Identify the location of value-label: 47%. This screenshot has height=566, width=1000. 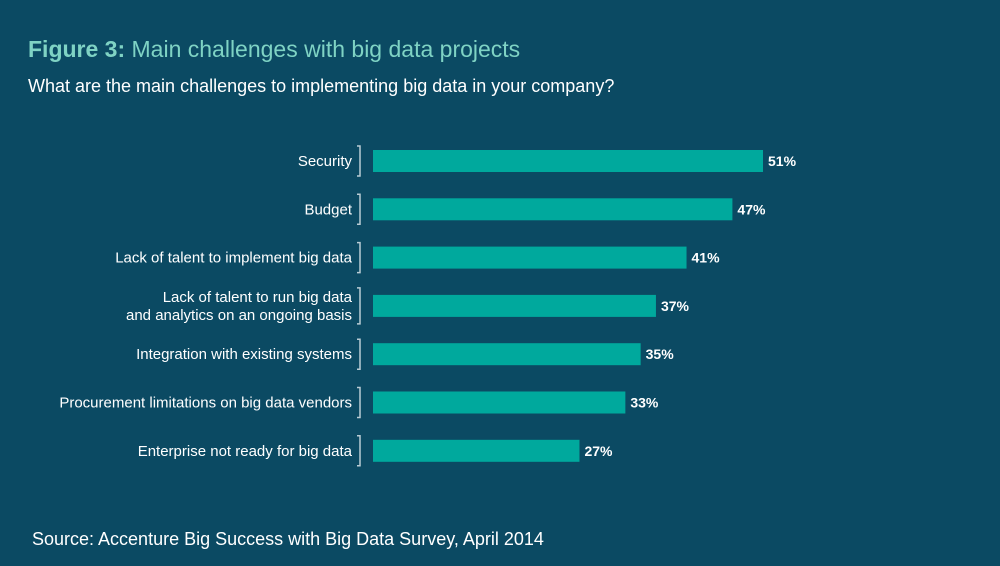
(751, 209).